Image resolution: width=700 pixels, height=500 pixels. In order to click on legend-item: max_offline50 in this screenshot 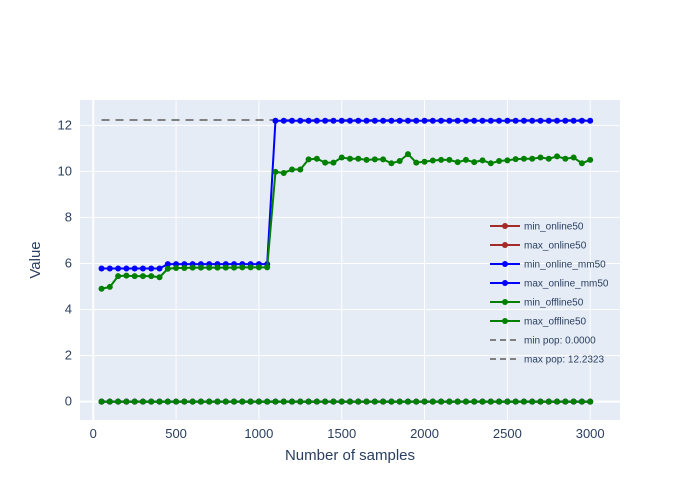, I will do `click(538, 322)`.